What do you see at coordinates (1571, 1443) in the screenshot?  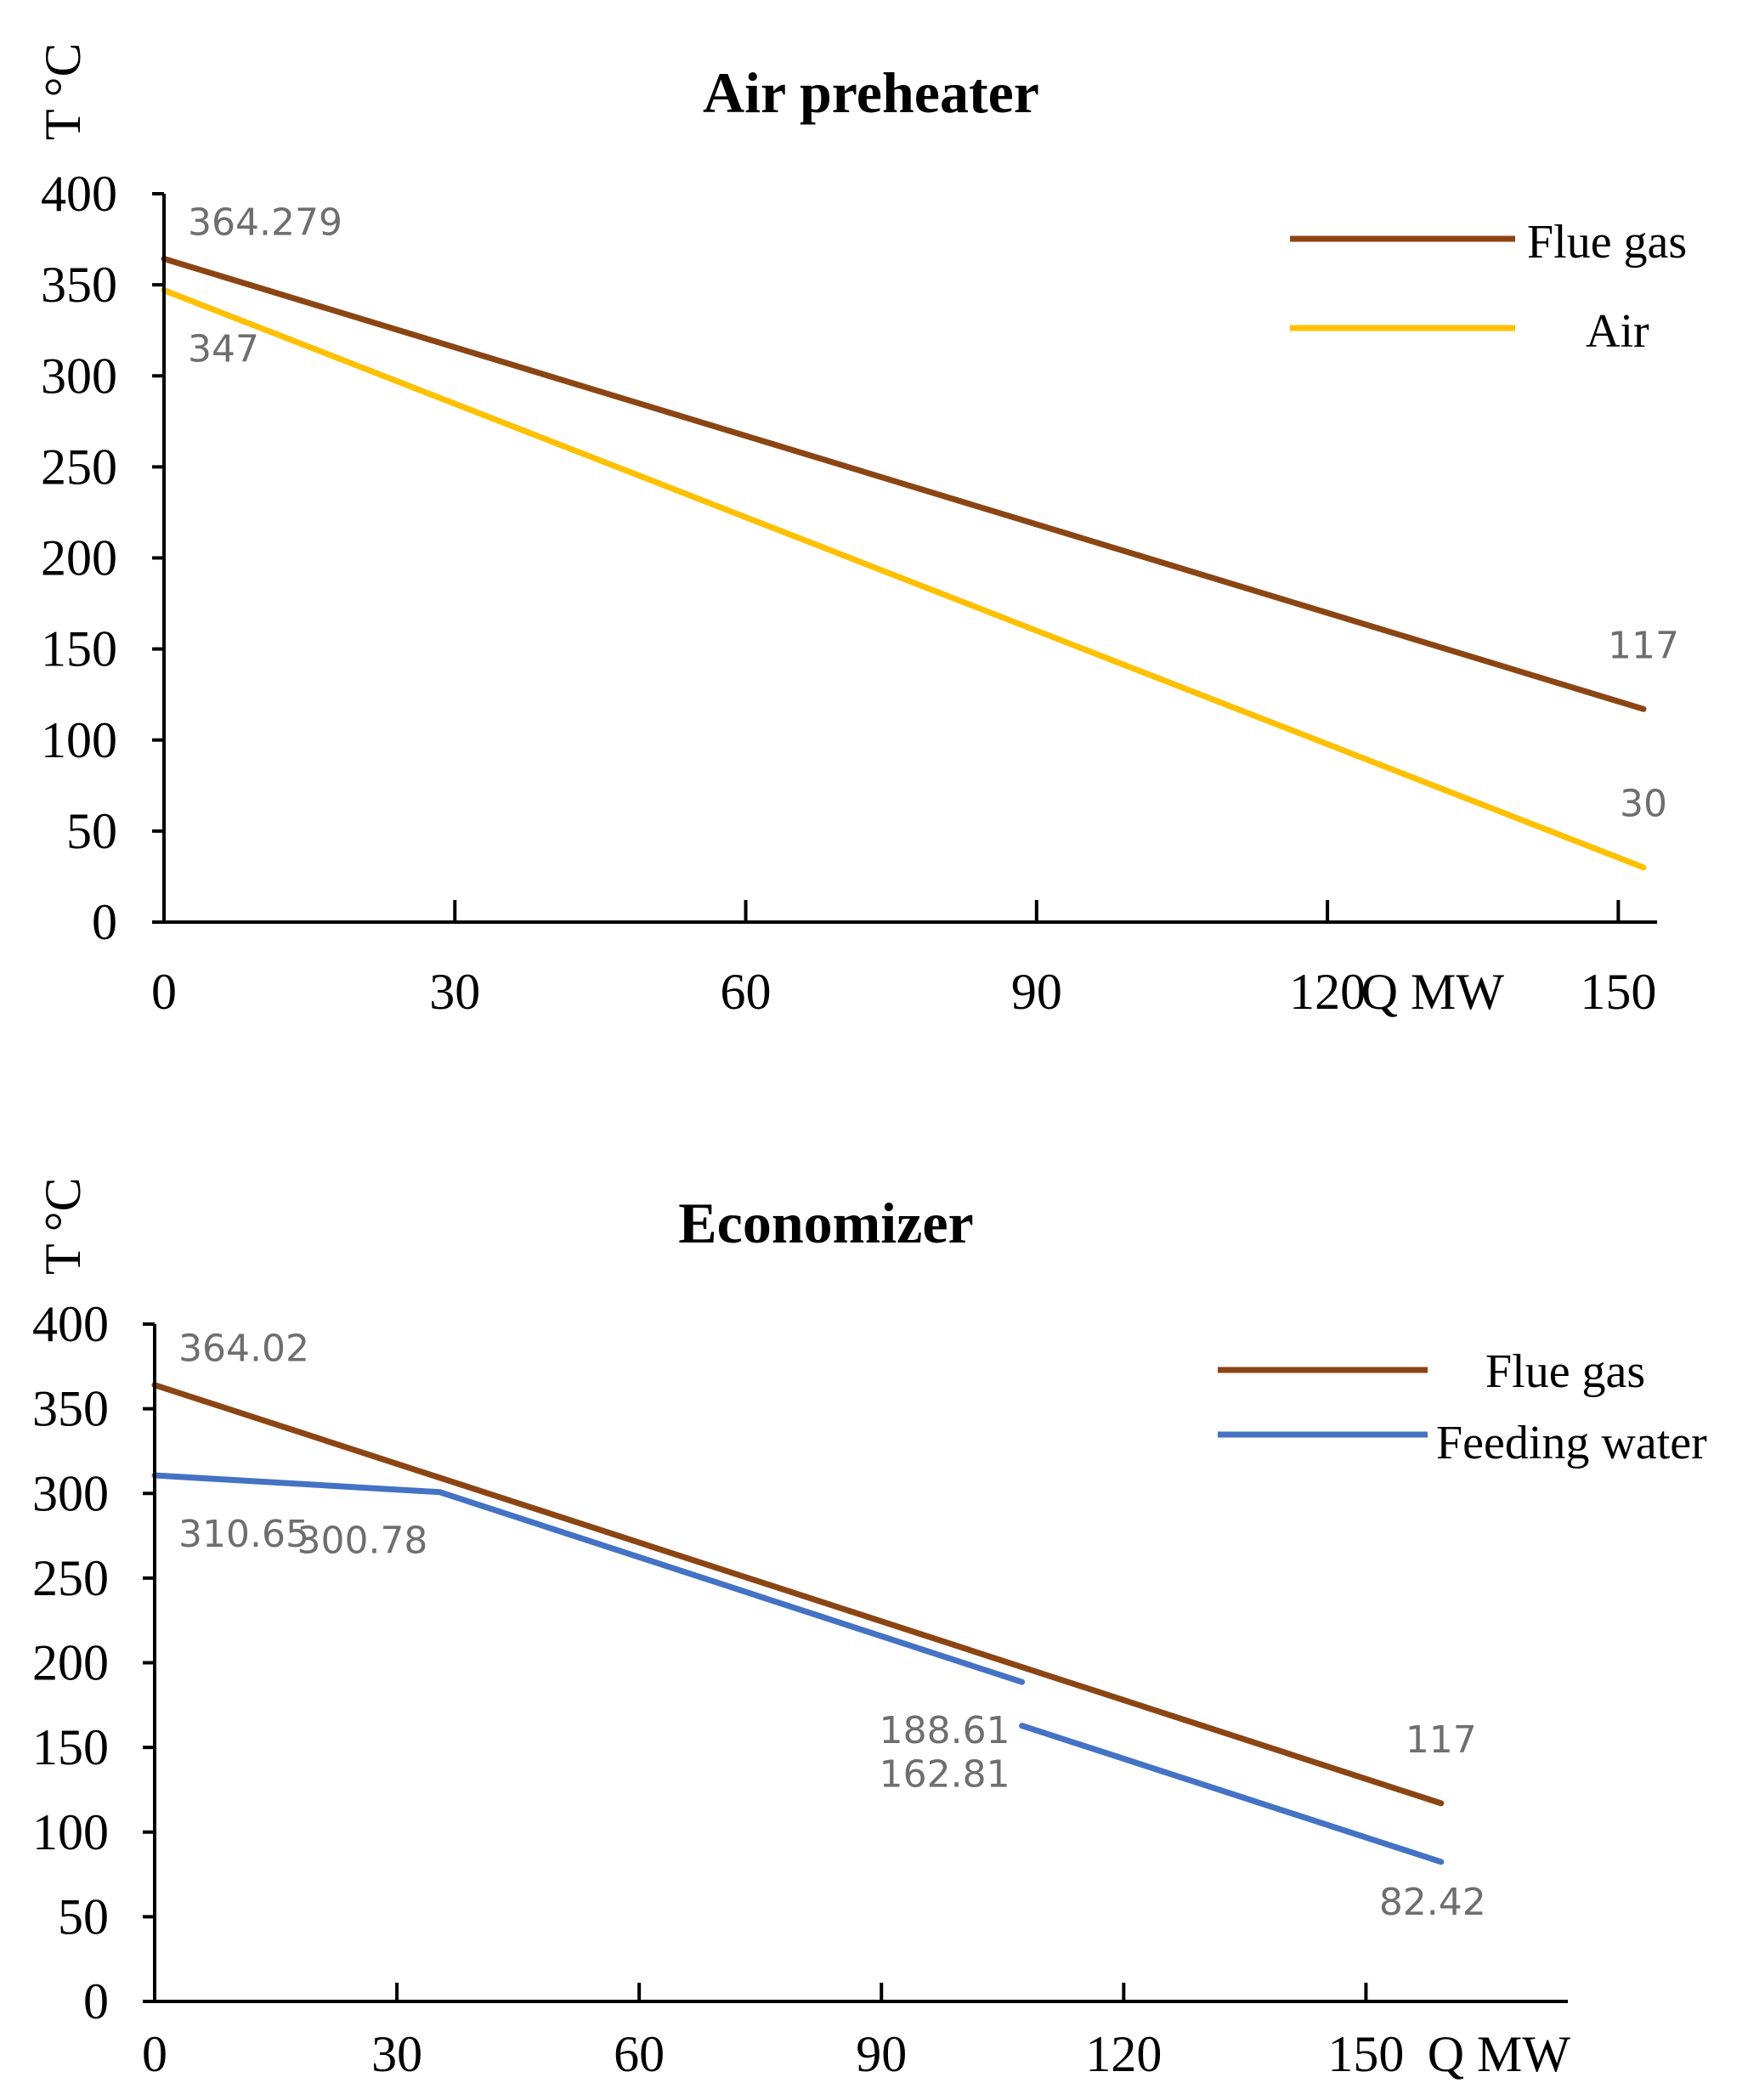 I see `legend-label-feeding-water: Feeding water` at bounding box center [1571, 1443].